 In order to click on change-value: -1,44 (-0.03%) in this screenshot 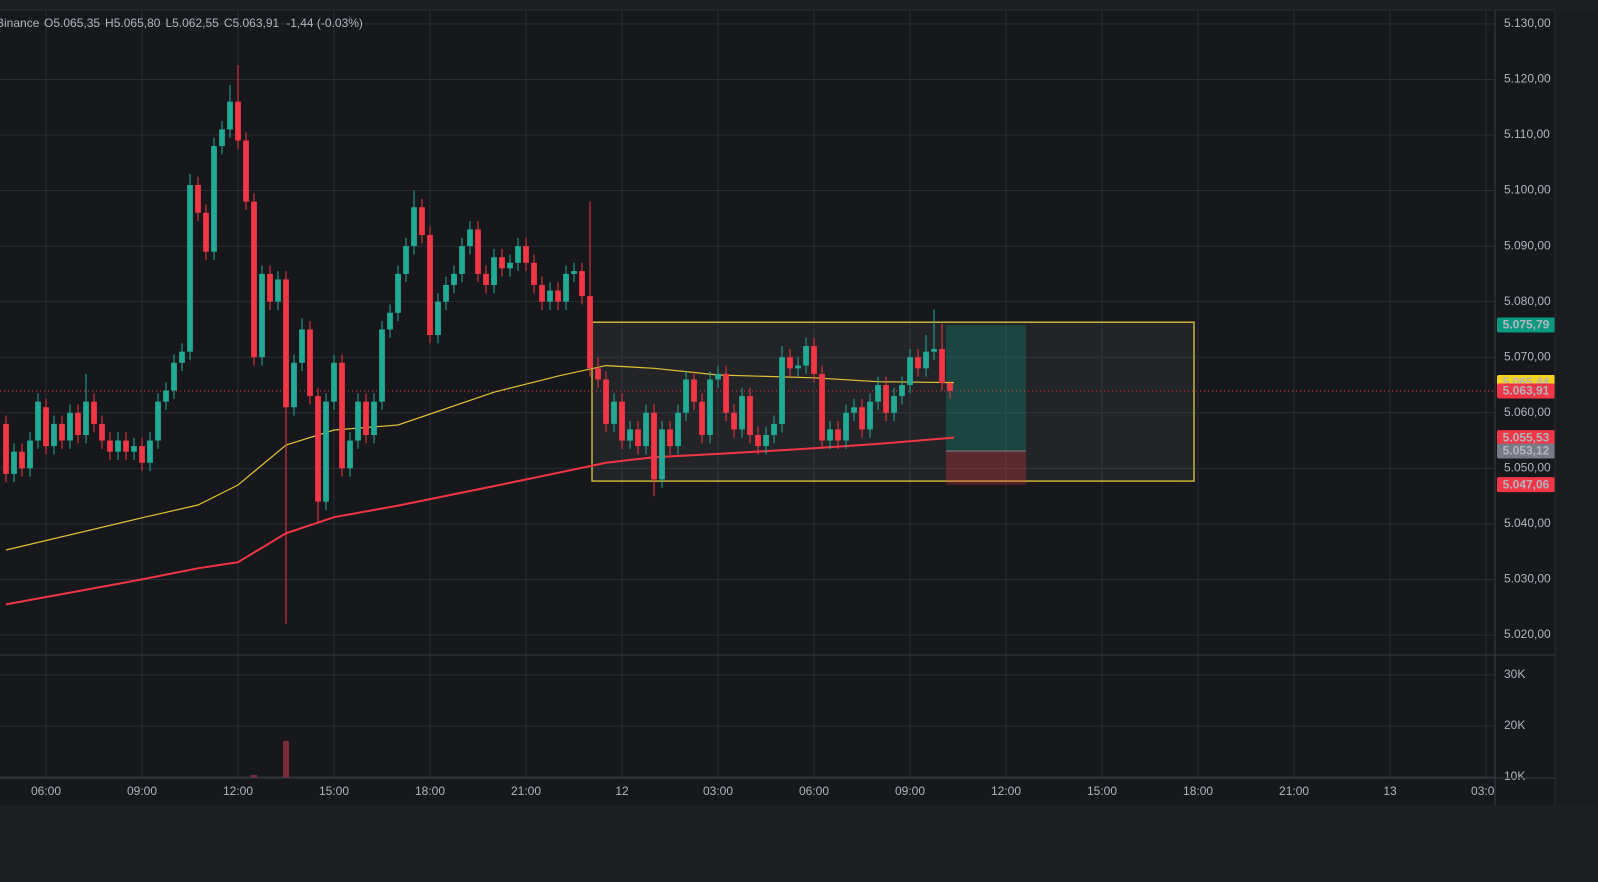, I will do `click(324, 23)`.